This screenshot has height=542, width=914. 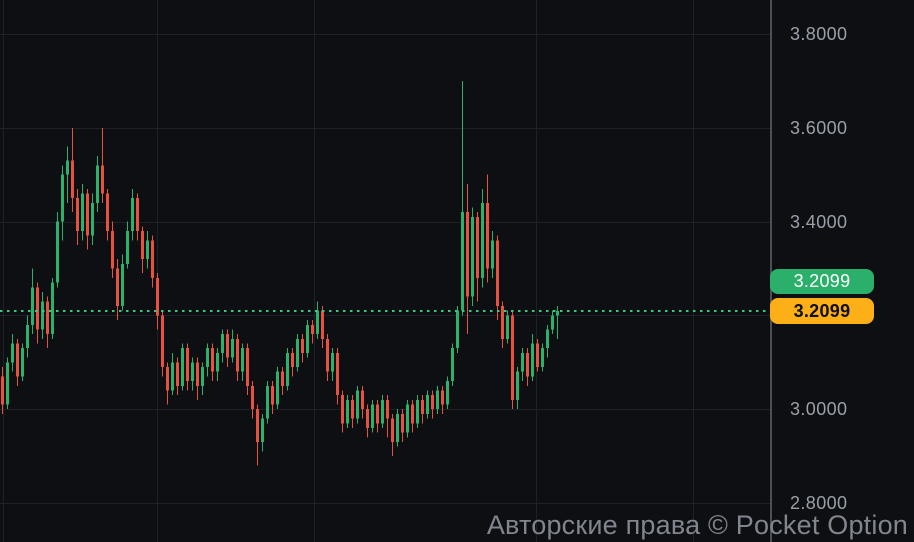 I want to click on axis-tick-label: 2.8000, so click(x=819, y=503).